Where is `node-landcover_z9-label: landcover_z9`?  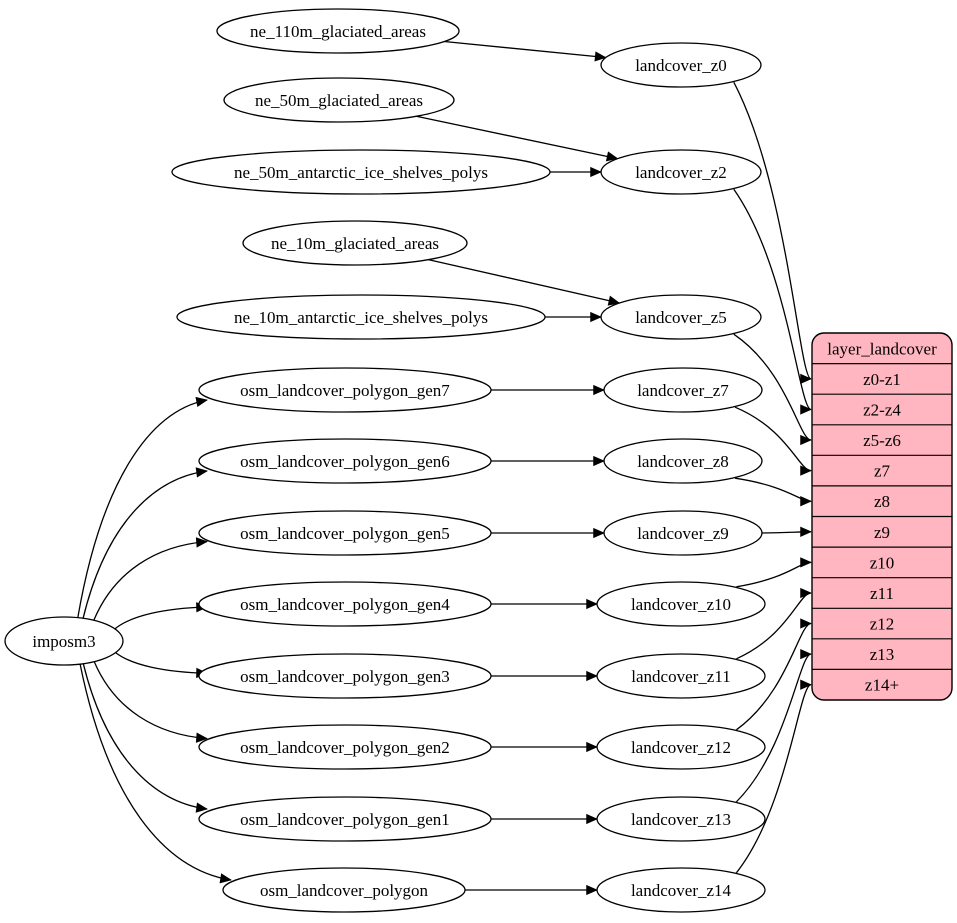
node-landcover_z9-label: landcover_z9 is located at coordinates (683, 533).